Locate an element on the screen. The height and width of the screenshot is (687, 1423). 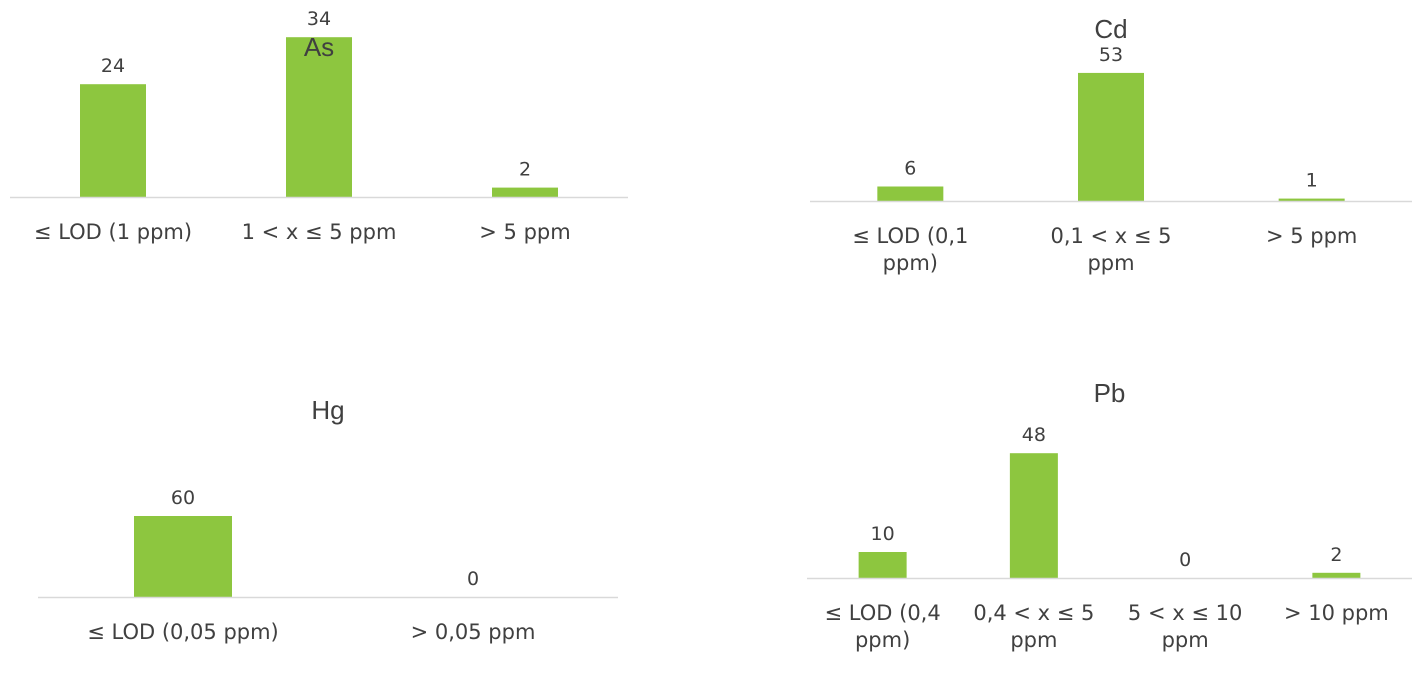
category-label: ≤ LOD (0,1 ppm) is located at coordinates (910, 249).